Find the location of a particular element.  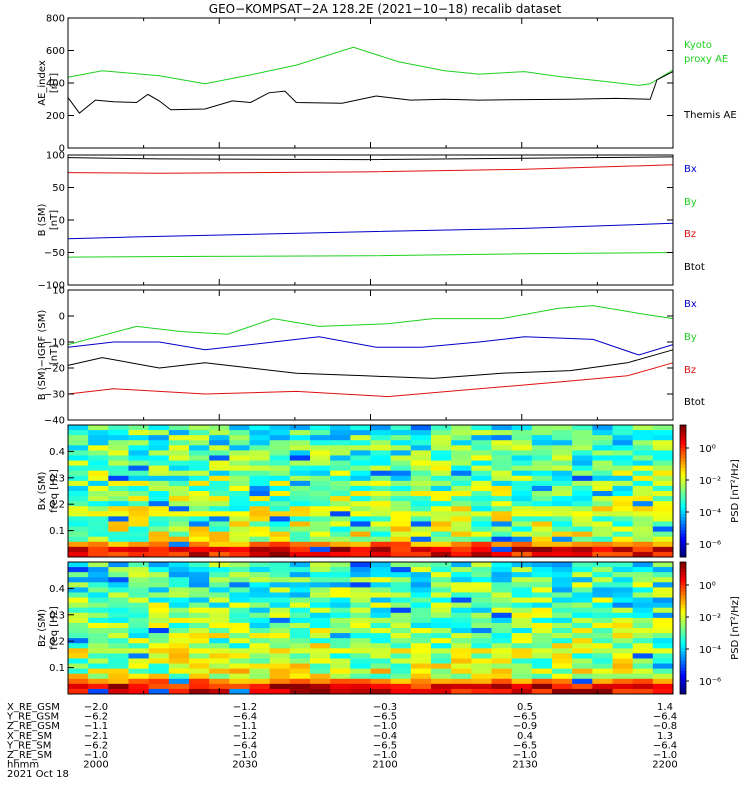

ephemeris-label: Y_RE_GSM is located at coordinates (32, 717).